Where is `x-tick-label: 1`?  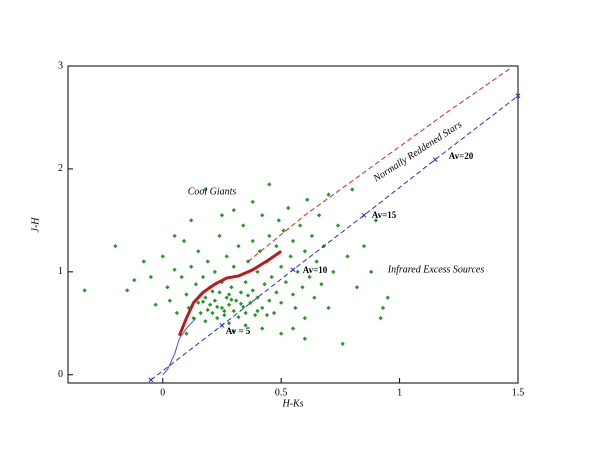
x-tick-label: 1 is located at coordinates (399, 392).